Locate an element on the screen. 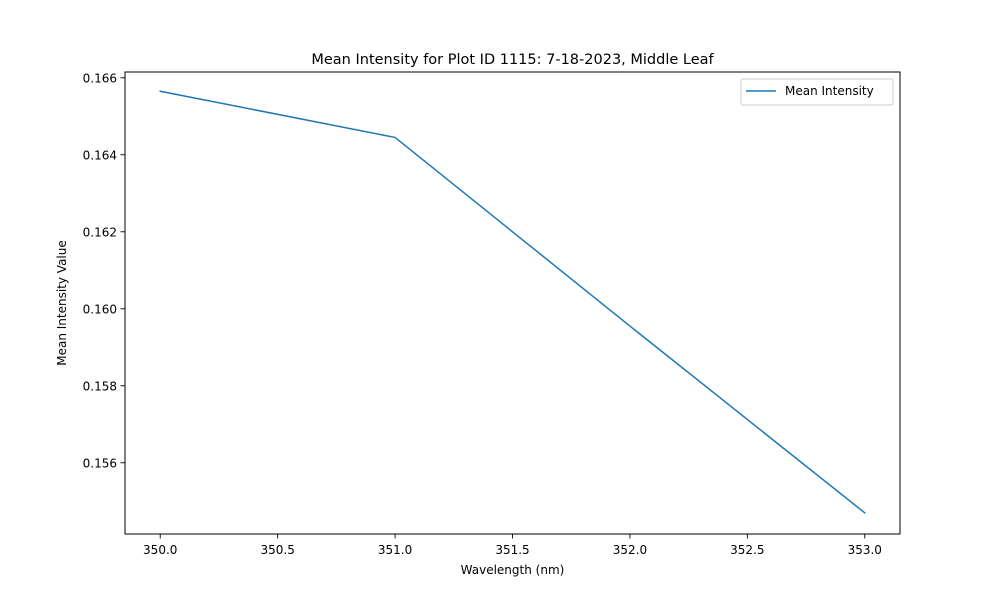 The height and width of the screenshot is (604, 1000). legend-box is located at coordinates (817, 92).